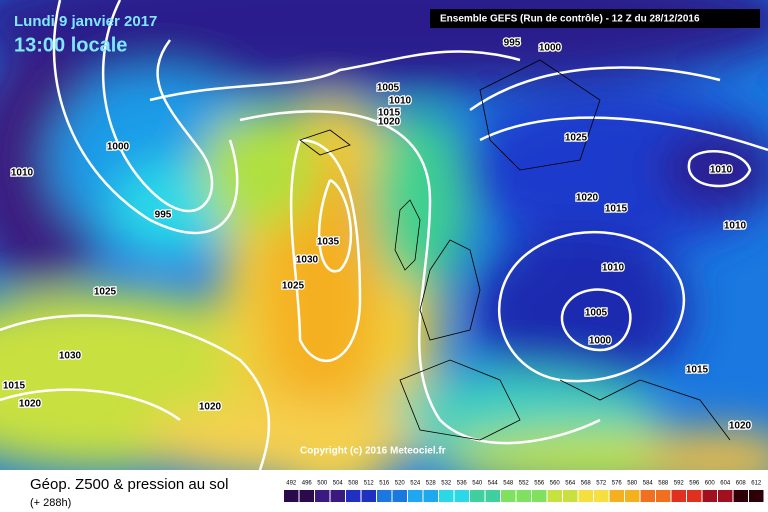 The width and height of the screenshot is (768, 512). Describe the element at coordinates (353, 484) in the screenshot. I see `scale-label: 508` at that location.